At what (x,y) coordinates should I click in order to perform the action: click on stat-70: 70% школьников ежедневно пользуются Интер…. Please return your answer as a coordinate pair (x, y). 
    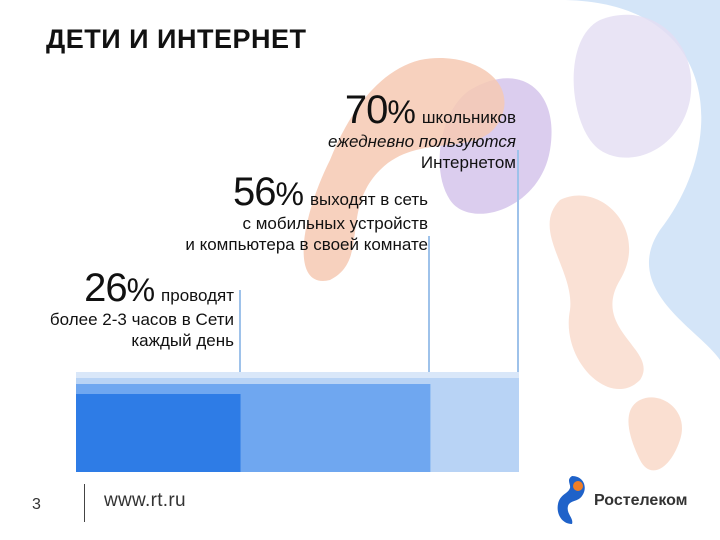
    Looking at the image, I should click on (422, 131).